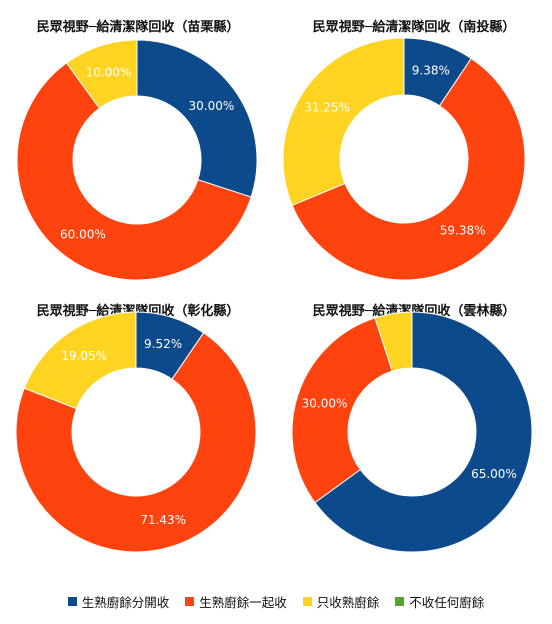  I want to click on legend-item: 生熟廚餘分開收, so click(118, 601).